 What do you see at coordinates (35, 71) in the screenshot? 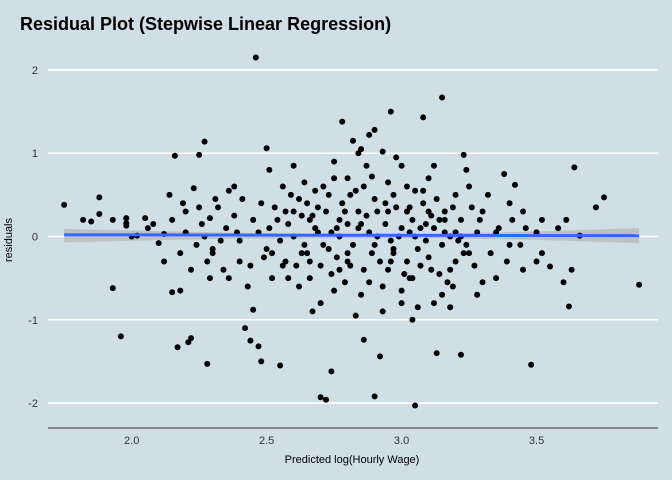
I see `y-tick-label: 2` at bounding box center [35, 71].